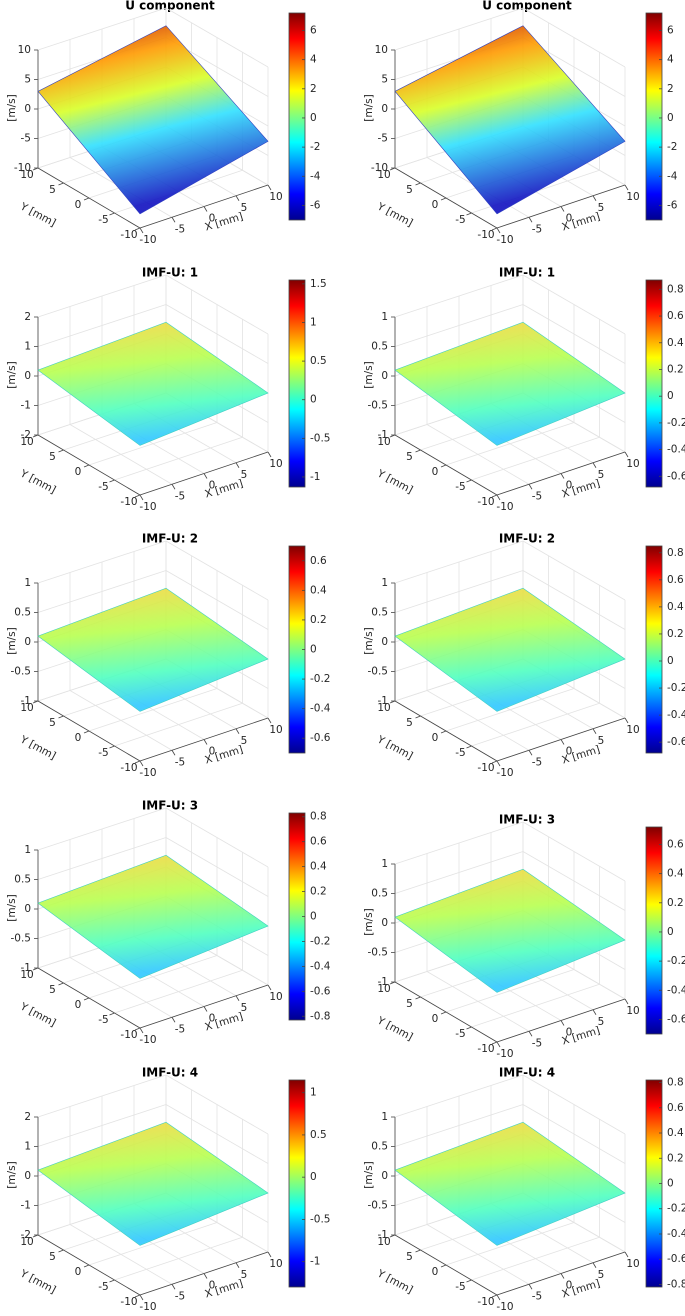  What do you see at coordinates (409, 1257) in the screenshot?
I see `y-tick-label: 5` at bounding box center [409, 1257].